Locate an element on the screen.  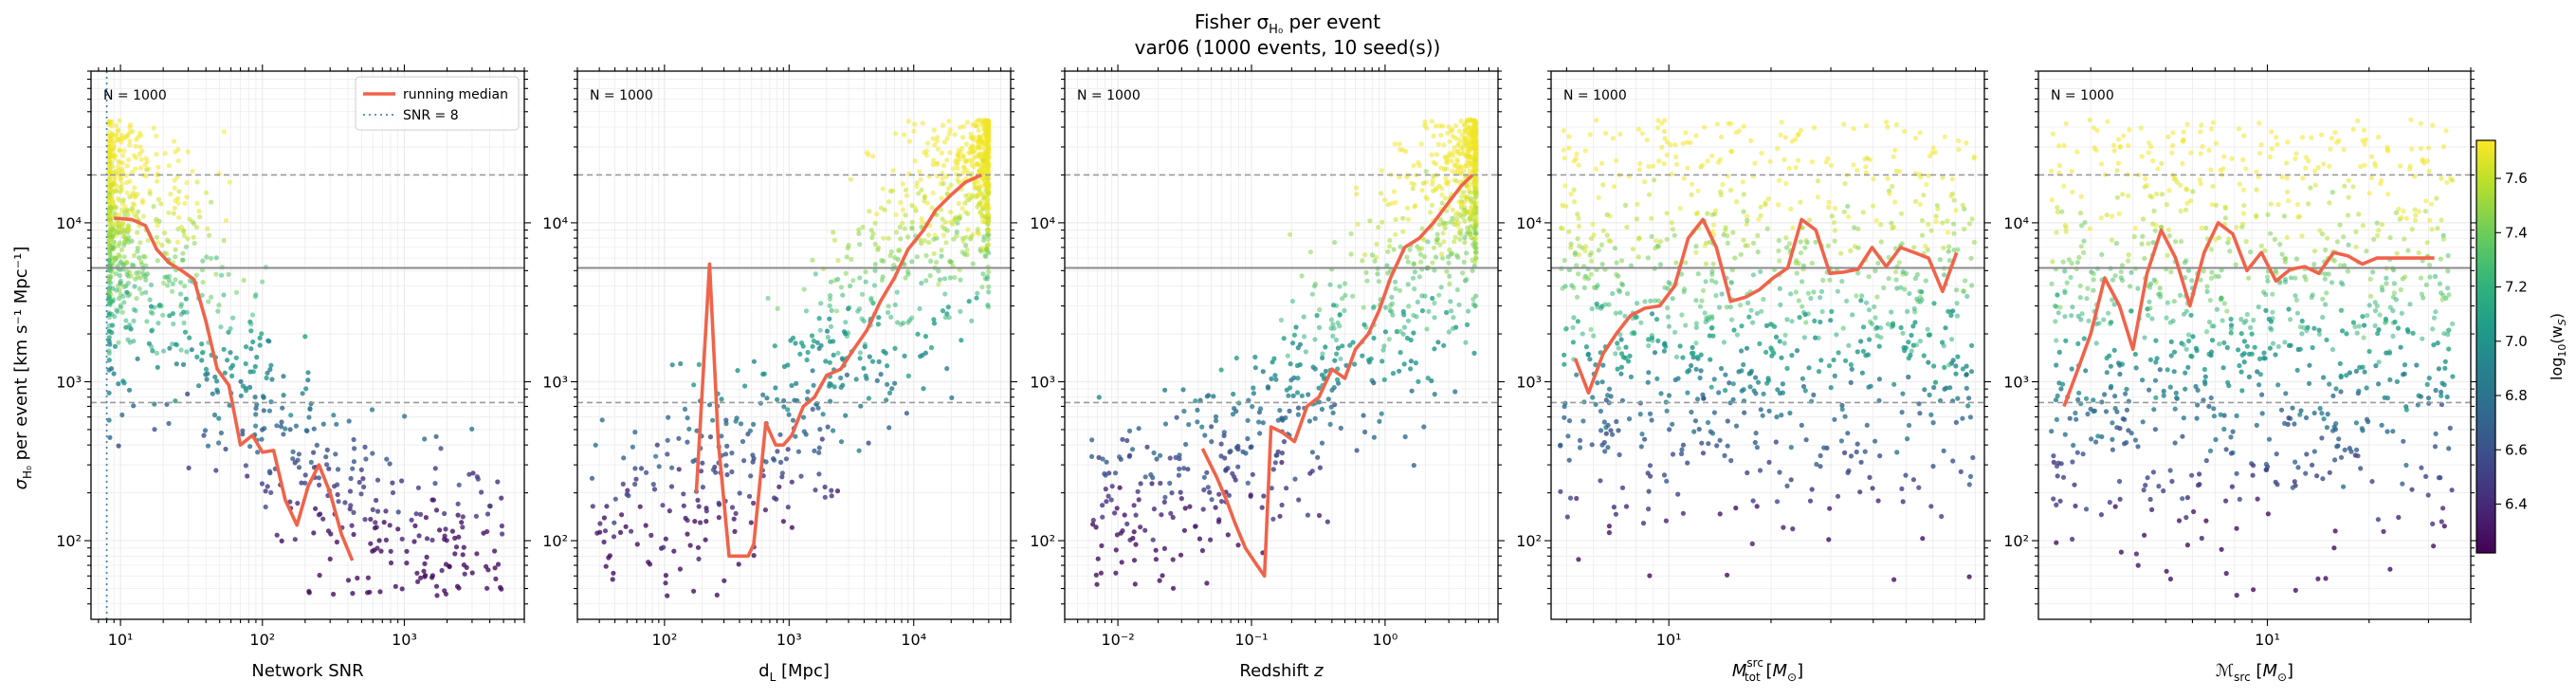
x-axis-label-snr: Network SNR is located at coordinates (307, 671).